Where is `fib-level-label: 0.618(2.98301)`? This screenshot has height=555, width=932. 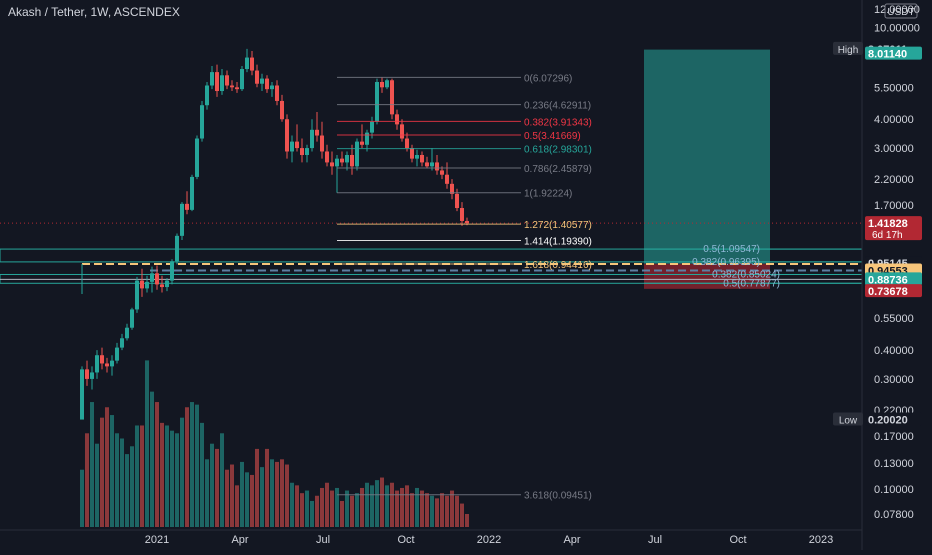
fib-level-label: 0.618(2.98301) is located at coordinates (558, 150).